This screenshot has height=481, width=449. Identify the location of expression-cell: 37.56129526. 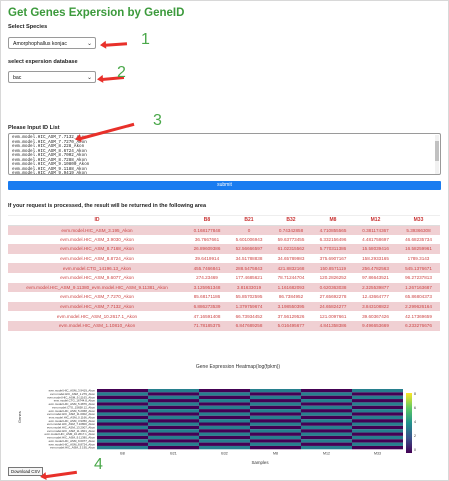
(291, 316).